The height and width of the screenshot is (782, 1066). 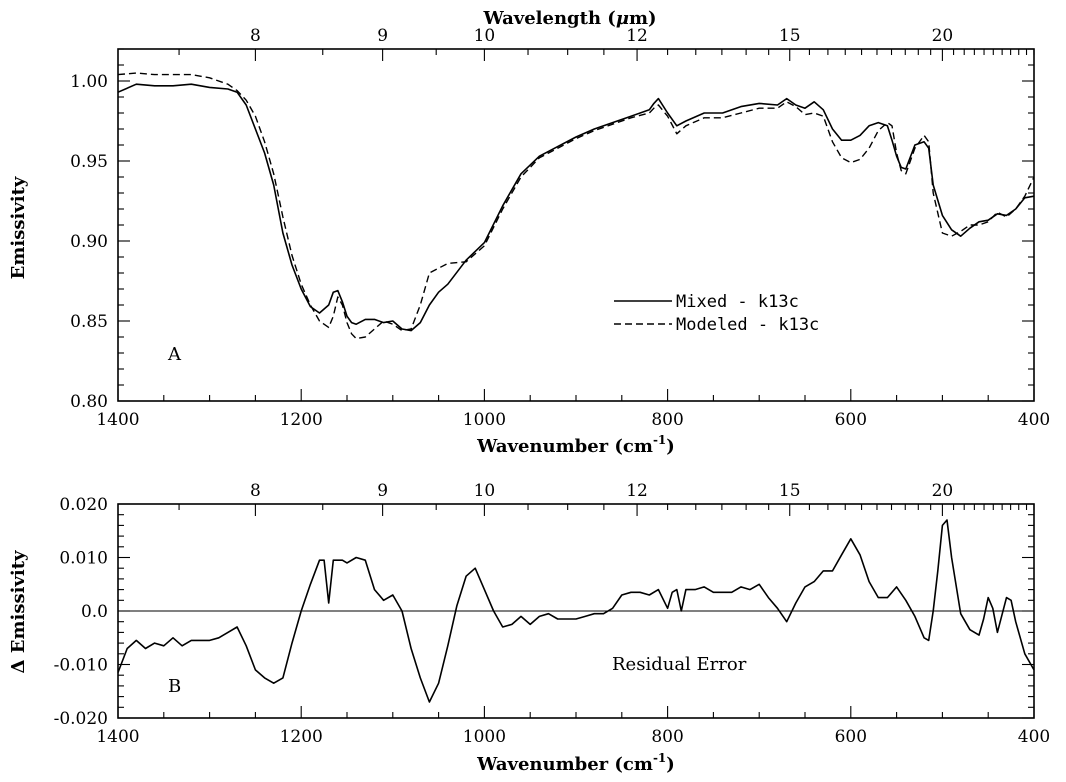 What do you see at coordinates (174, 354) in the screenshot?
I see `panel-a-label: A` at bounding box center [174, 354].